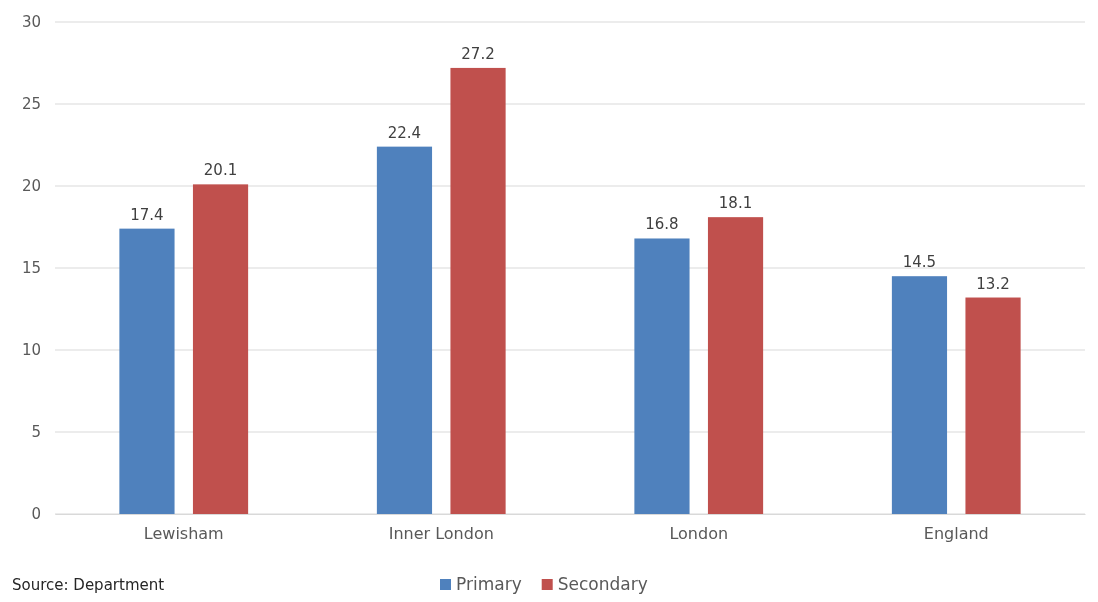 The height and width of the screenshot is (602, 1098). I want to click on data-label: 20.1, so click(220, 170).